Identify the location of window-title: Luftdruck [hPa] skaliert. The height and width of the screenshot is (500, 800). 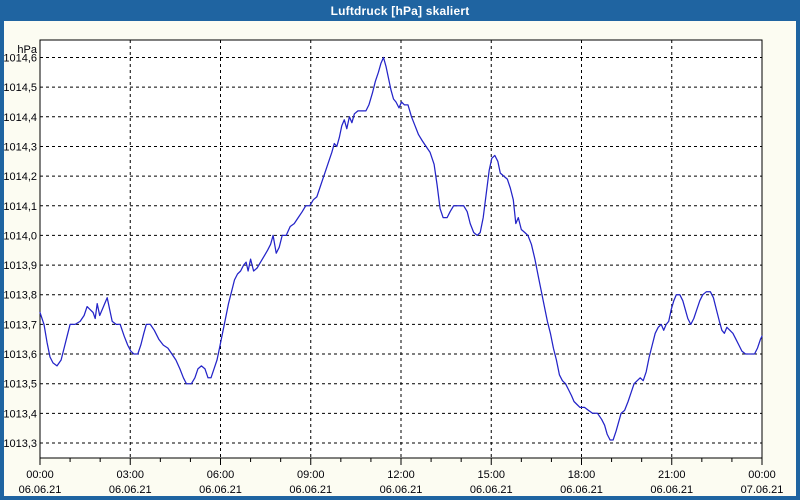
(400, 10).